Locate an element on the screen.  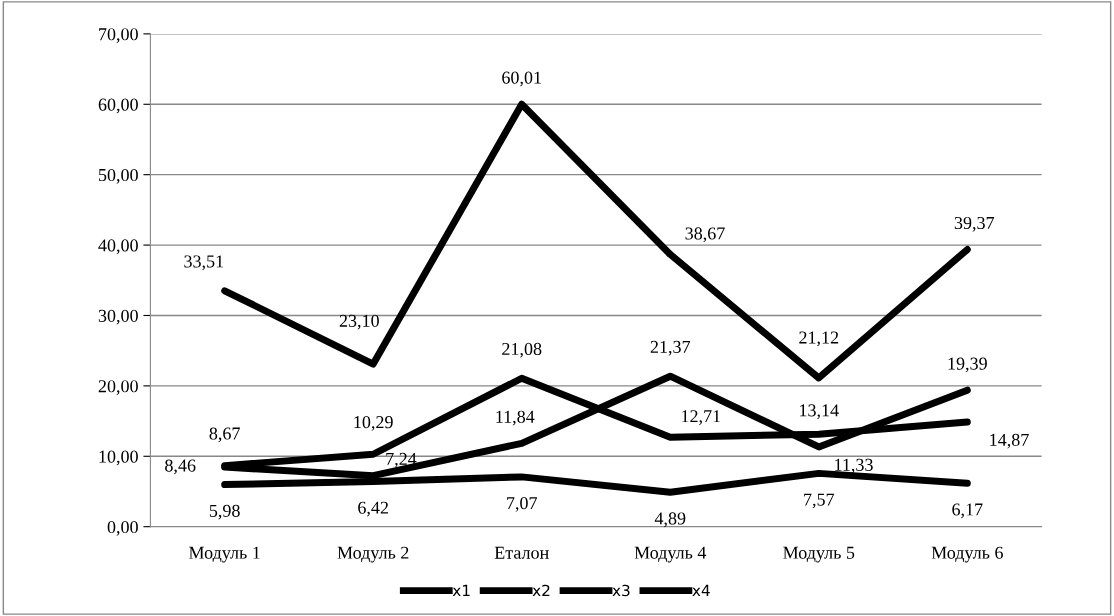
y-tick-label: 50,00 is located at coordinates (118, 176).